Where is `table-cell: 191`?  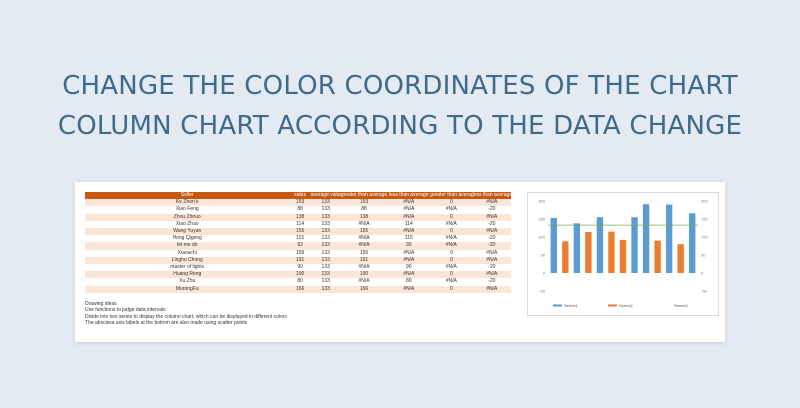 table-cell: 191 is located at coordinates (300, 260).